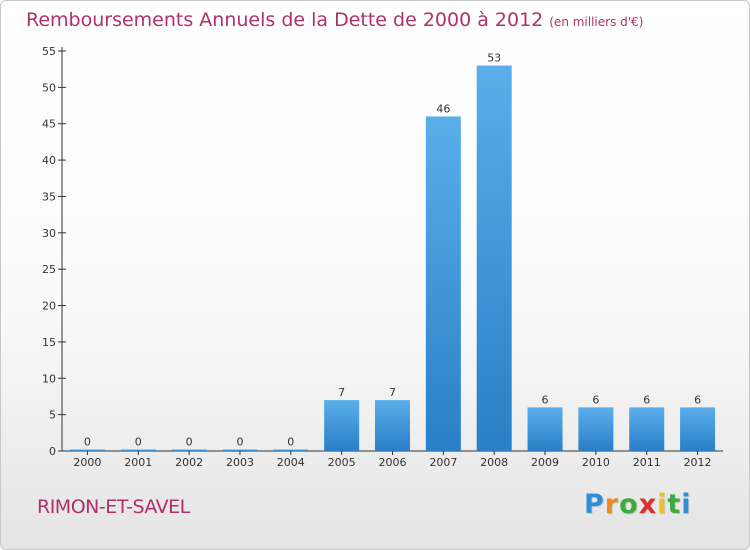 Image resolution: width=750 pixels, height=550 pixels. Describe the element at coordinates (648, 504) in the screenshot. I see `logo-letter: x` at that location.